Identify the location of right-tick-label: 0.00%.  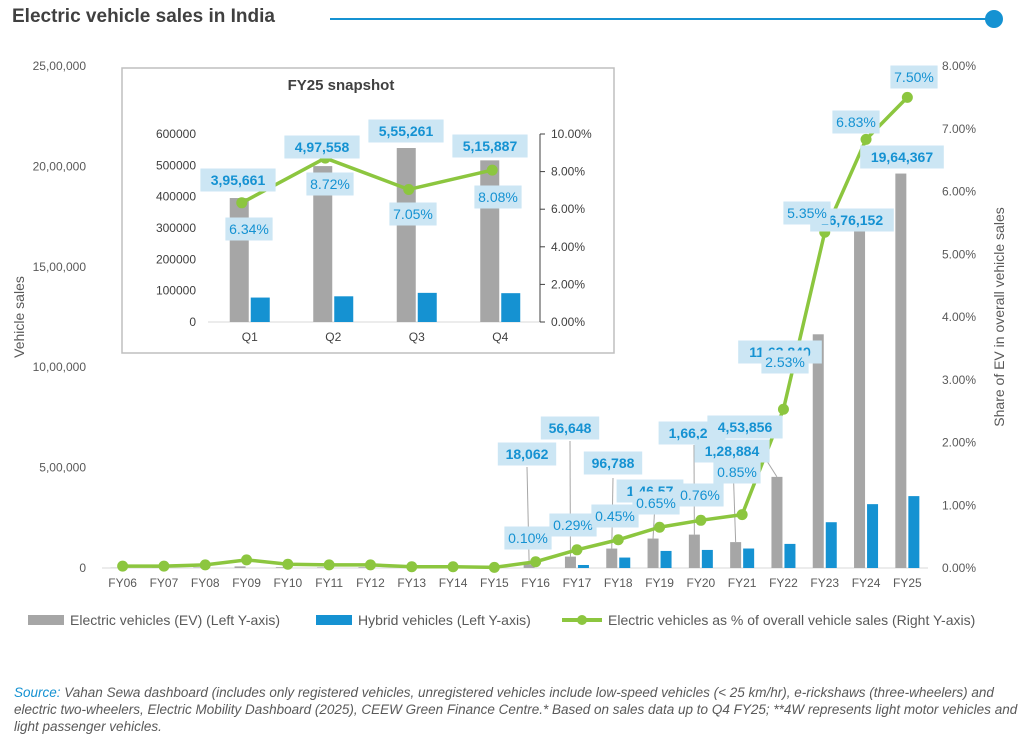
(959, 568).